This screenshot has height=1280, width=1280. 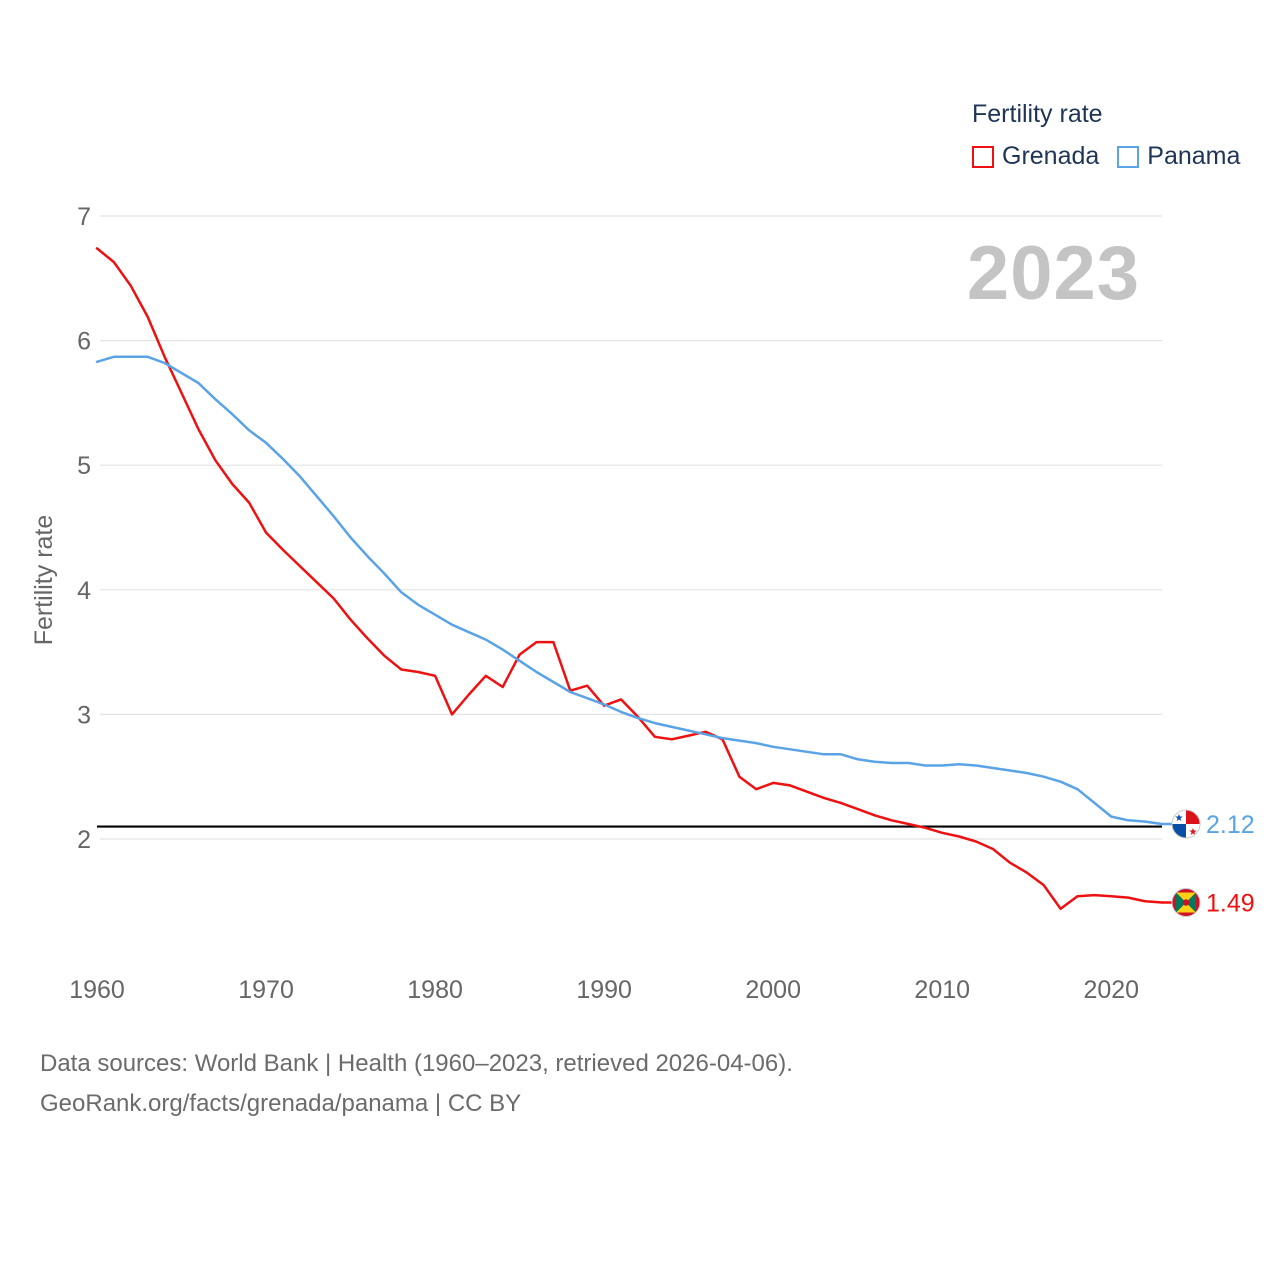 What do you see at coordinates (1230, 904) in the screenshot?
I see `end-value-label-grenada: 1.49` at bounding box center [1230, 904].